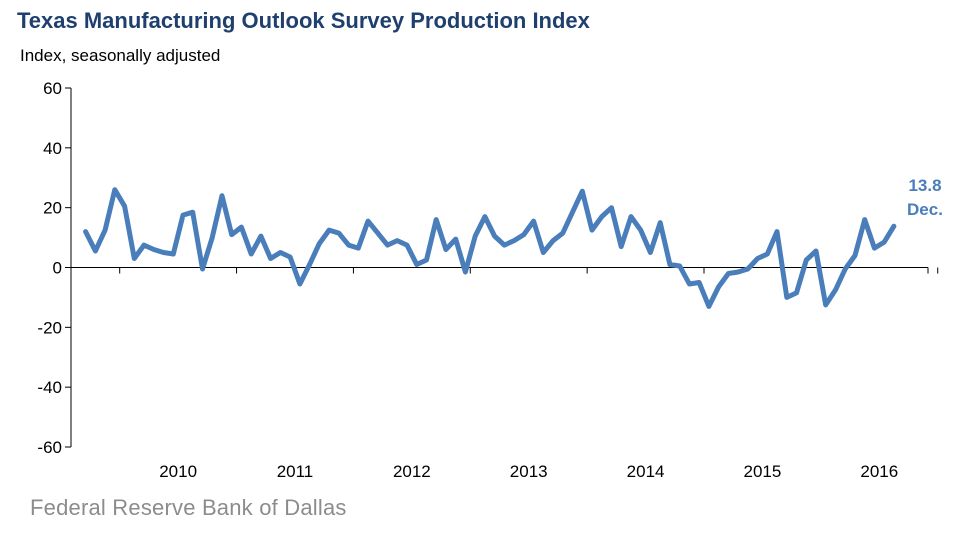 The width and height of the screenshot is (966, 546). I want to click on y-tick-label: 20, so click(52, 208).